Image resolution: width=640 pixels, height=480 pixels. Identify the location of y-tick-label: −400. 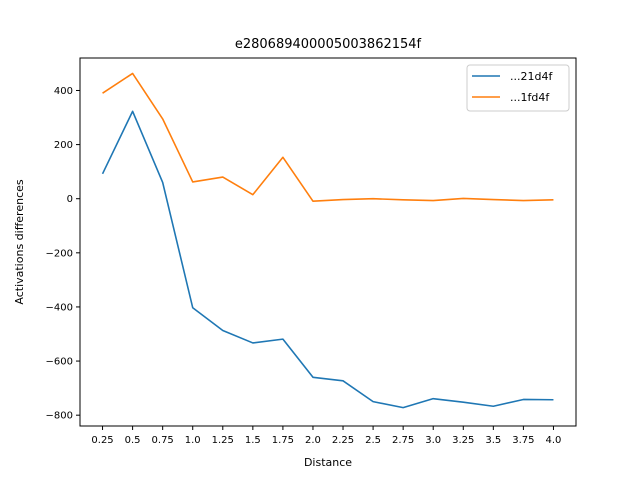
(59, 307).